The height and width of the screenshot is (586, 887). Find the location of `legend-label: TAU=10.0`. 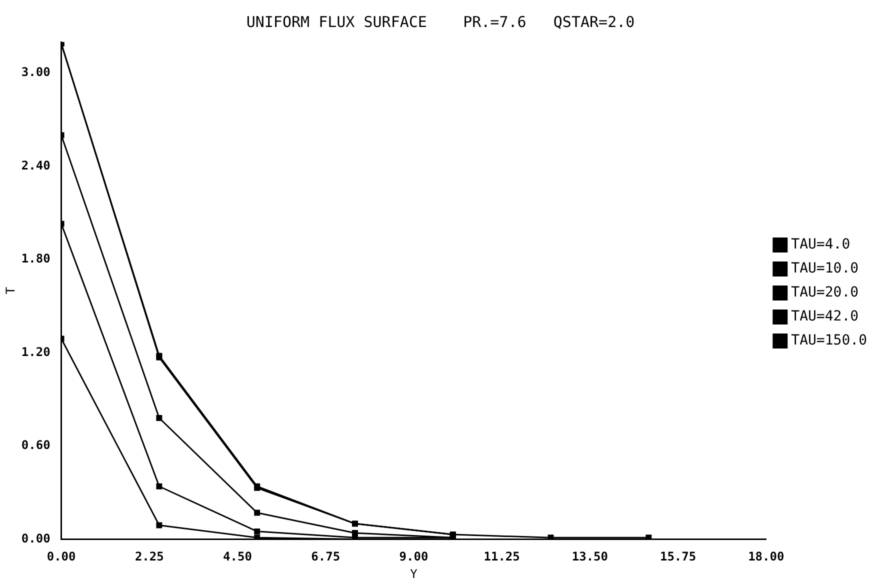

legend-label: TAU=10.0 is located at coordinates (825, 268).